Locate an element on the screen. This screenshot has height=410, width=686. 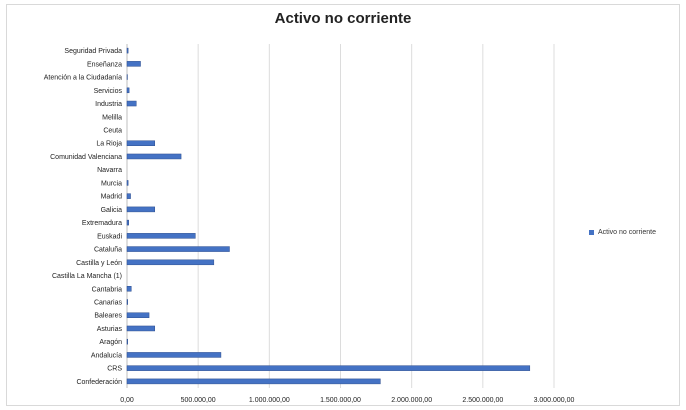
category-label: Enseñanza is located at coordinates (104, 64).